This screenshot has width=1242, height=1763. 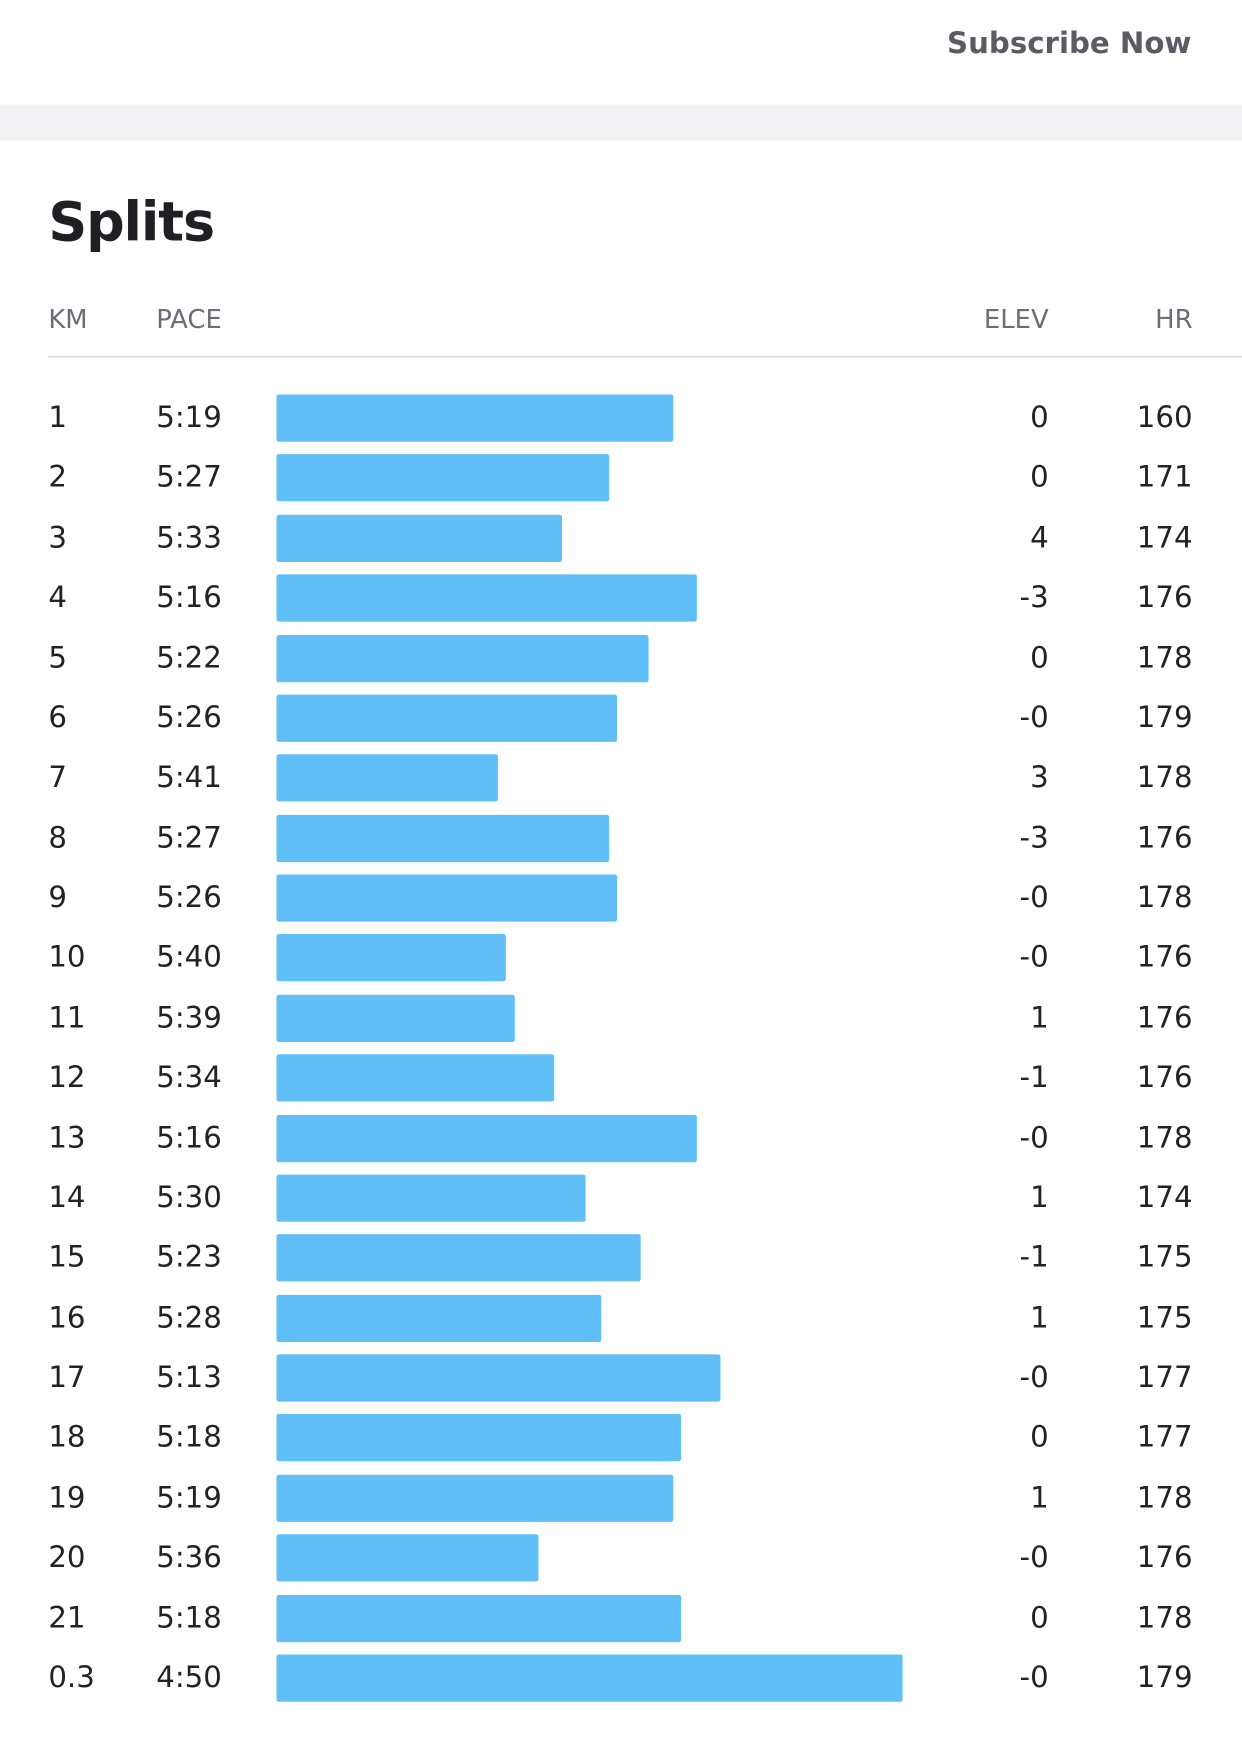 I want to click on header-rule, so click(x=645, y=357).